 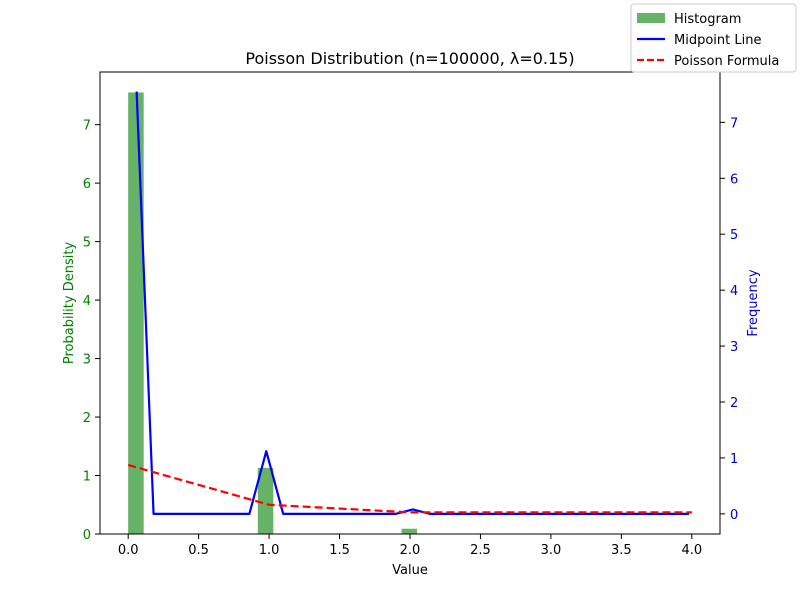 I want to click on left-y-tick-label: 1, so click(x=87, y=477).